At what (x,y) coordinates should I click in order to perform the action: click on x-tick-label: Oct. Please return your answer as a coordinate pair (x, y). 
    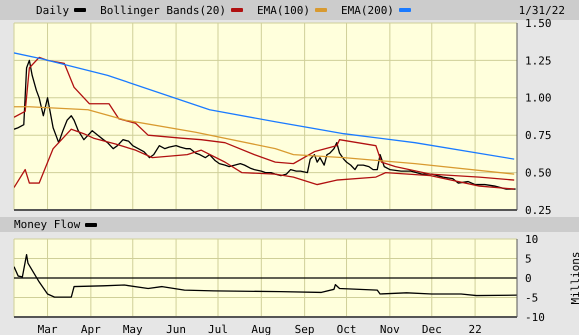
    Looking at the image, I should click on (346, 328).